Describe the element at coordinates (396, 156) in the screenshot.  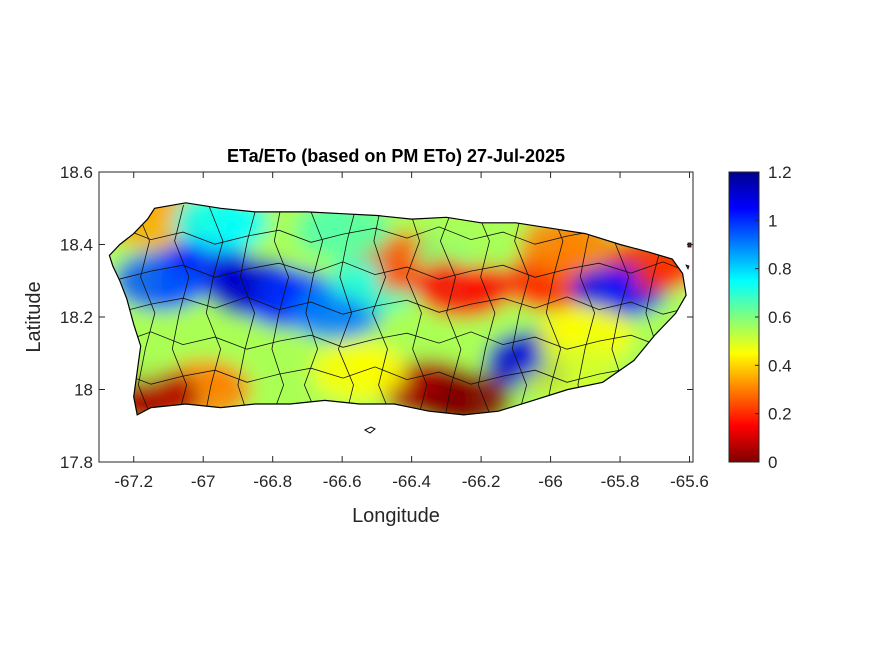
I see `map-title: ETa/ETo (based on PM ETo) 27-Jul-2025` at that location.